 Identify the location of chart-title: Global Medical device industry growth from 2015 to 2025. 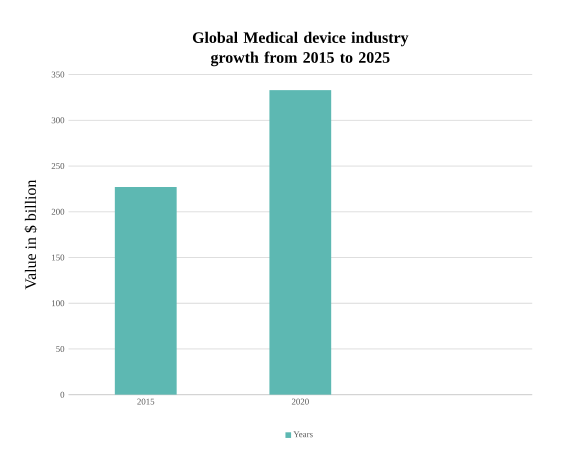
(300, 49).